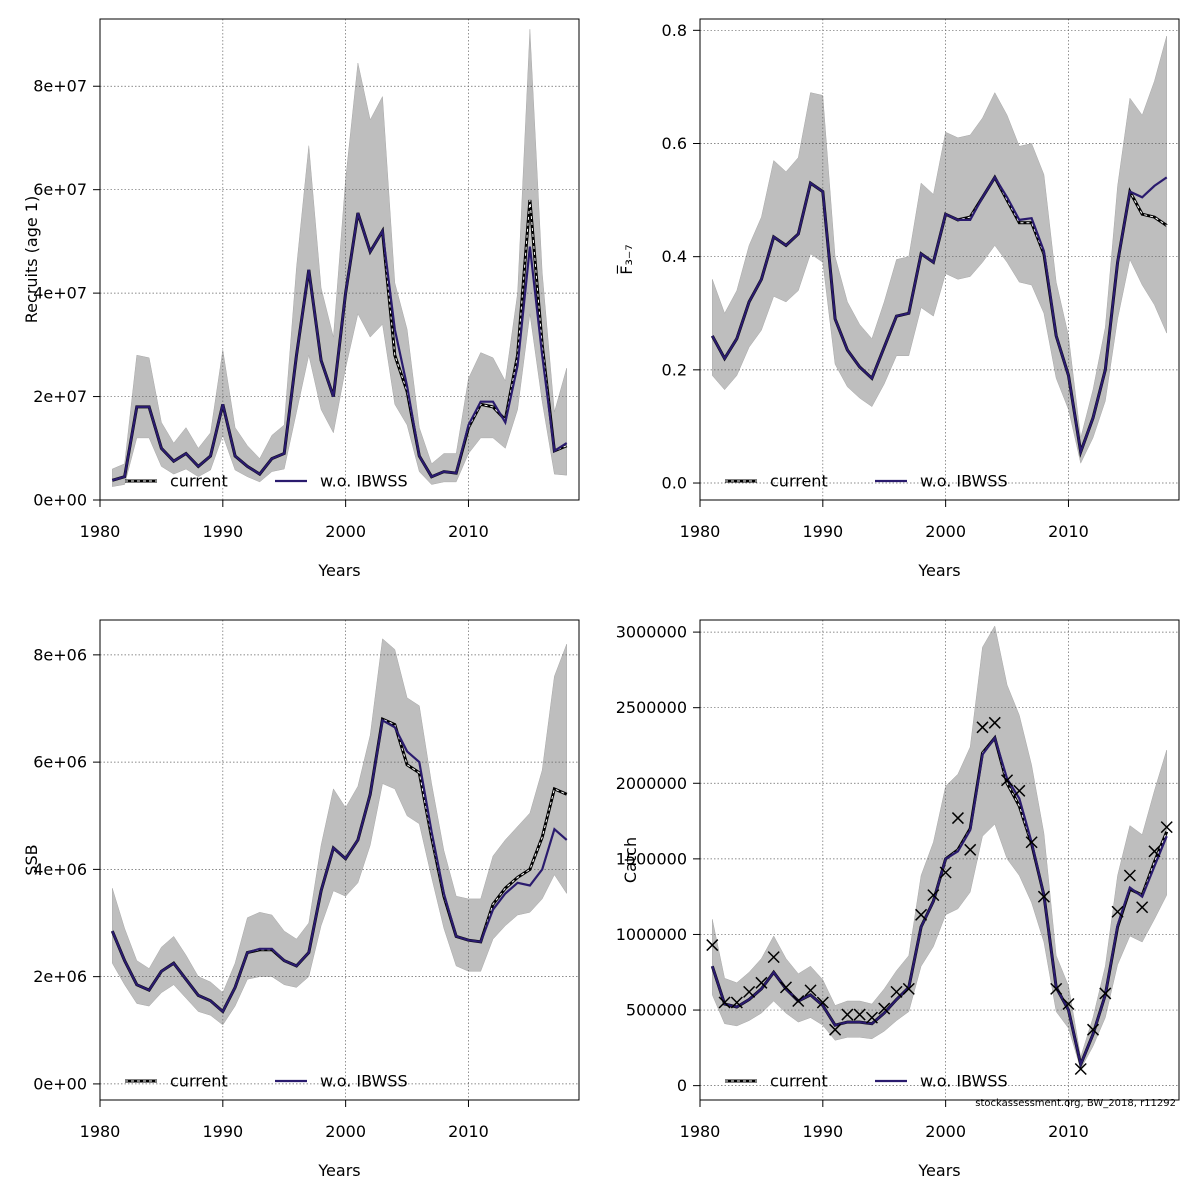 The image size is (1200, 1200). I want to click on y-tick-label: 2500000, so click(651, 707).